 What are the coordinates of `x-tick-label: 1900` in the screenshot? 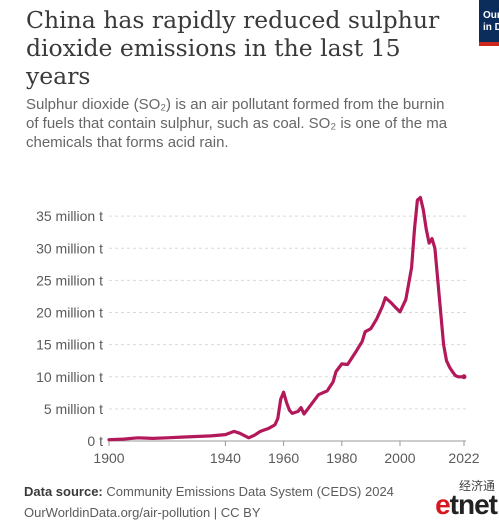 It's located at (108, 457).